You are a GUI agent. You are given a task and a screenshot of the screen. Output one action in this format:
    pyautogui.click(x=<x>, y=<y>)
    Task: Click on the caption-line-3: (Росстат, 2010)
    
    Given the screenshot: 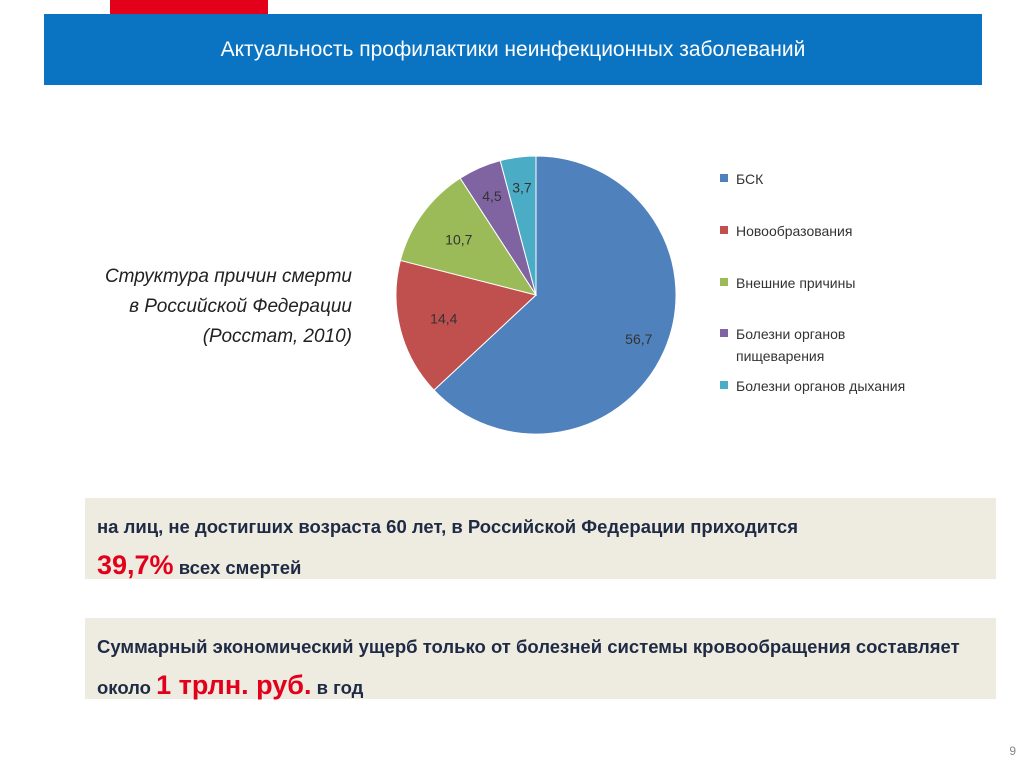 What is the action you would take?
    pyautogui.click(x=277, y=336)
    